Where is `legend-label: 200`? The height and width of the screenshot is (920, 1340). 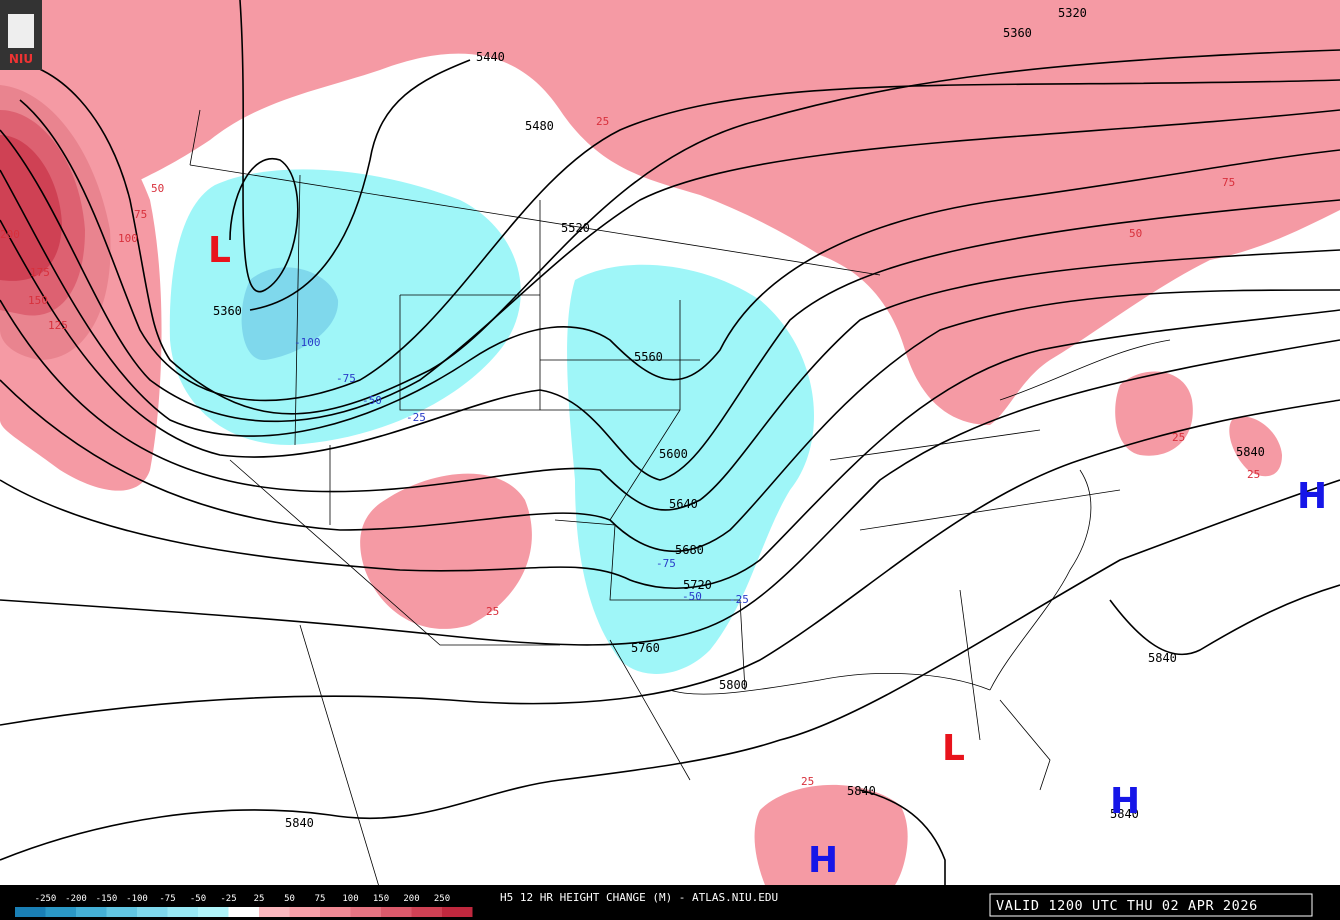
legend-label: 200 is located at coordinates (411, 899).